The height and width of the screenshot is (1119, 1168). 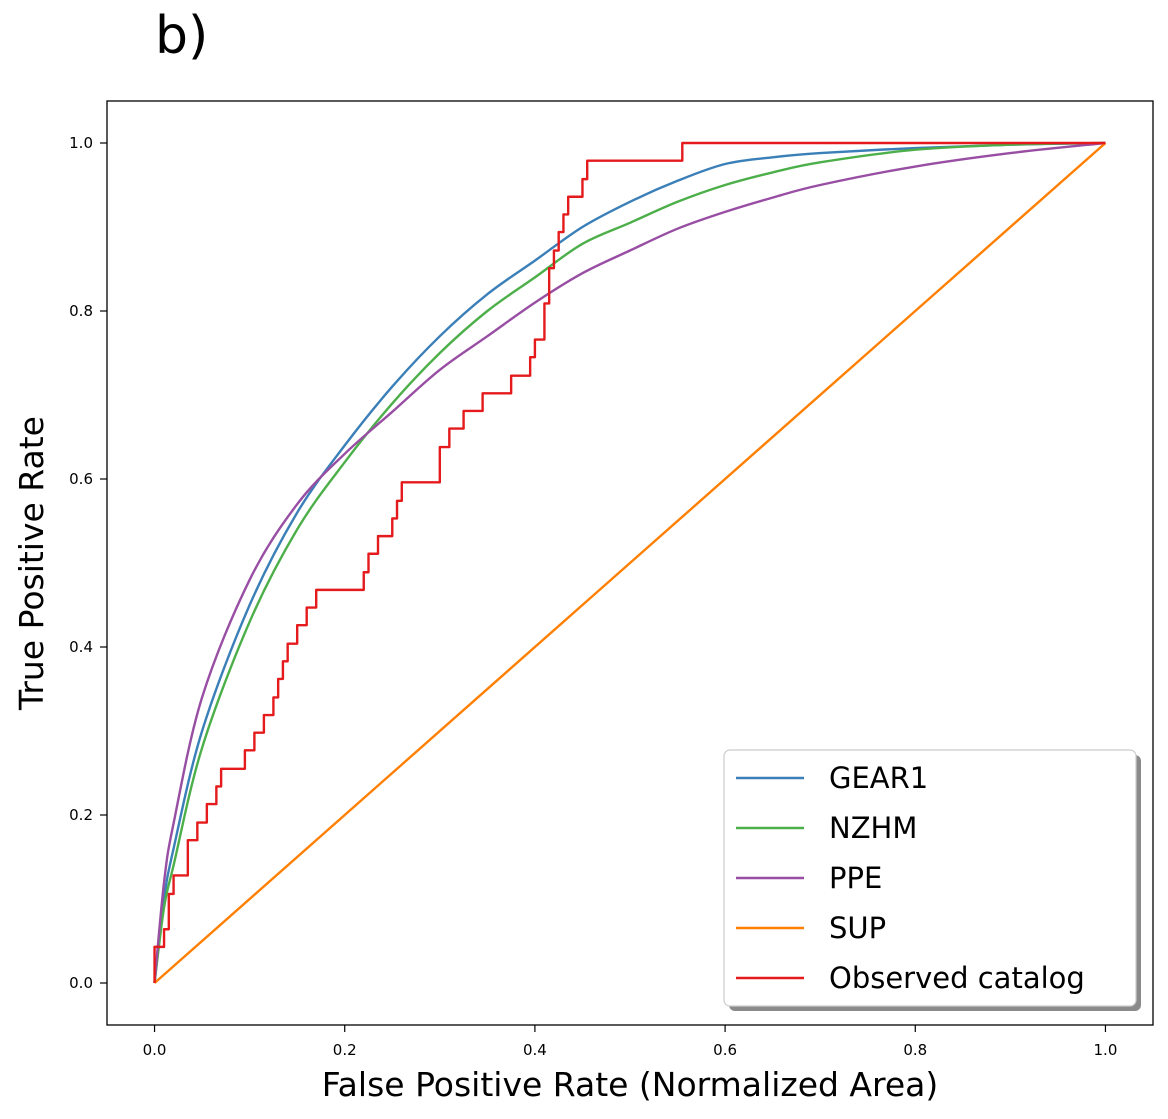 What do you see at coordinates (81, 143) in the screenshot?
I see `y-tick-label: 1.0` at bounding box center [81, 143].